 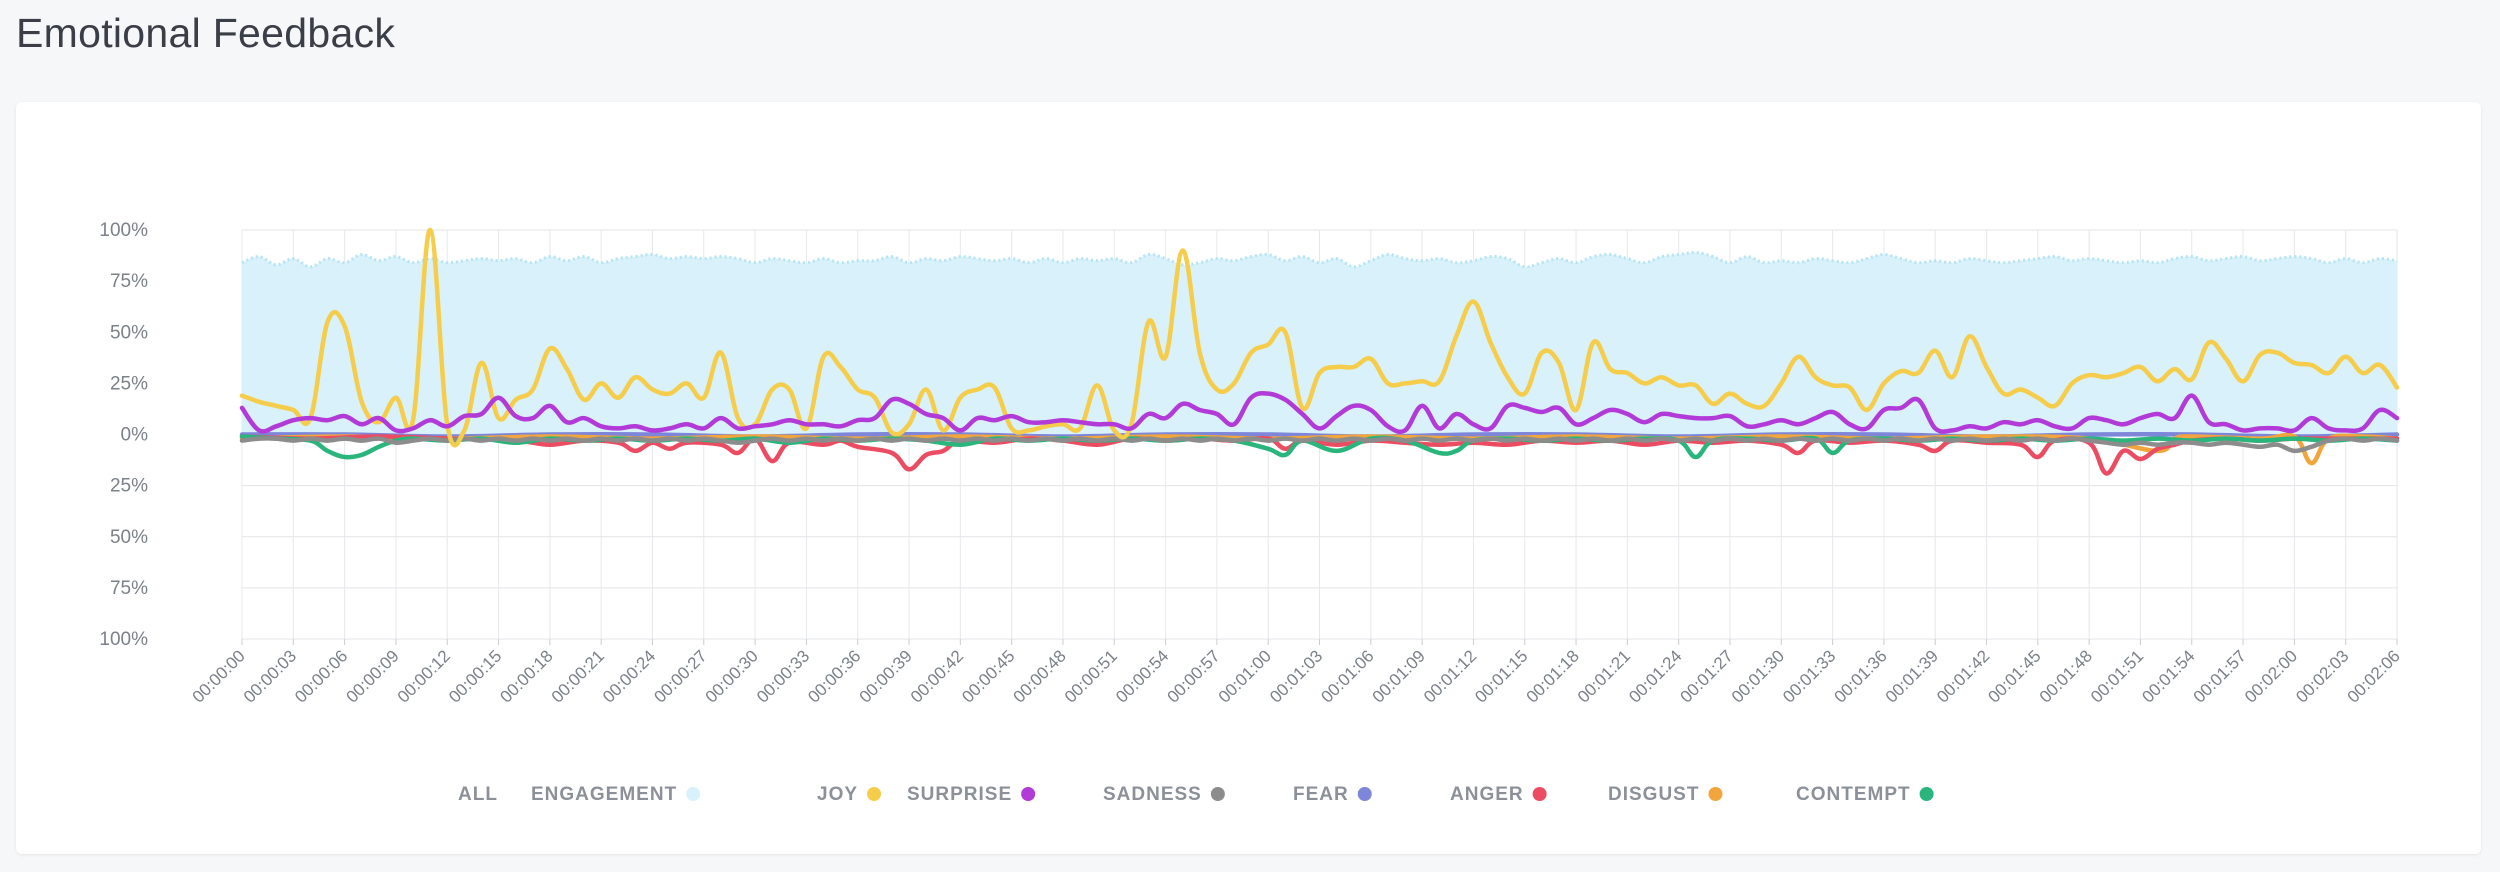 I want to click on legend-label: ENGAGEMENT, so click(x=604, y=794).